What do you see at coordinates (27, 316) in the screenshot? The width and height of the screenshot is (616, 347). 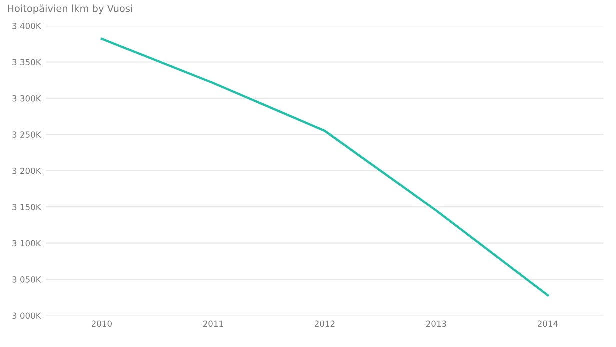 I see `y-tick-label: 3 000K` at bounding box center [27, 316].